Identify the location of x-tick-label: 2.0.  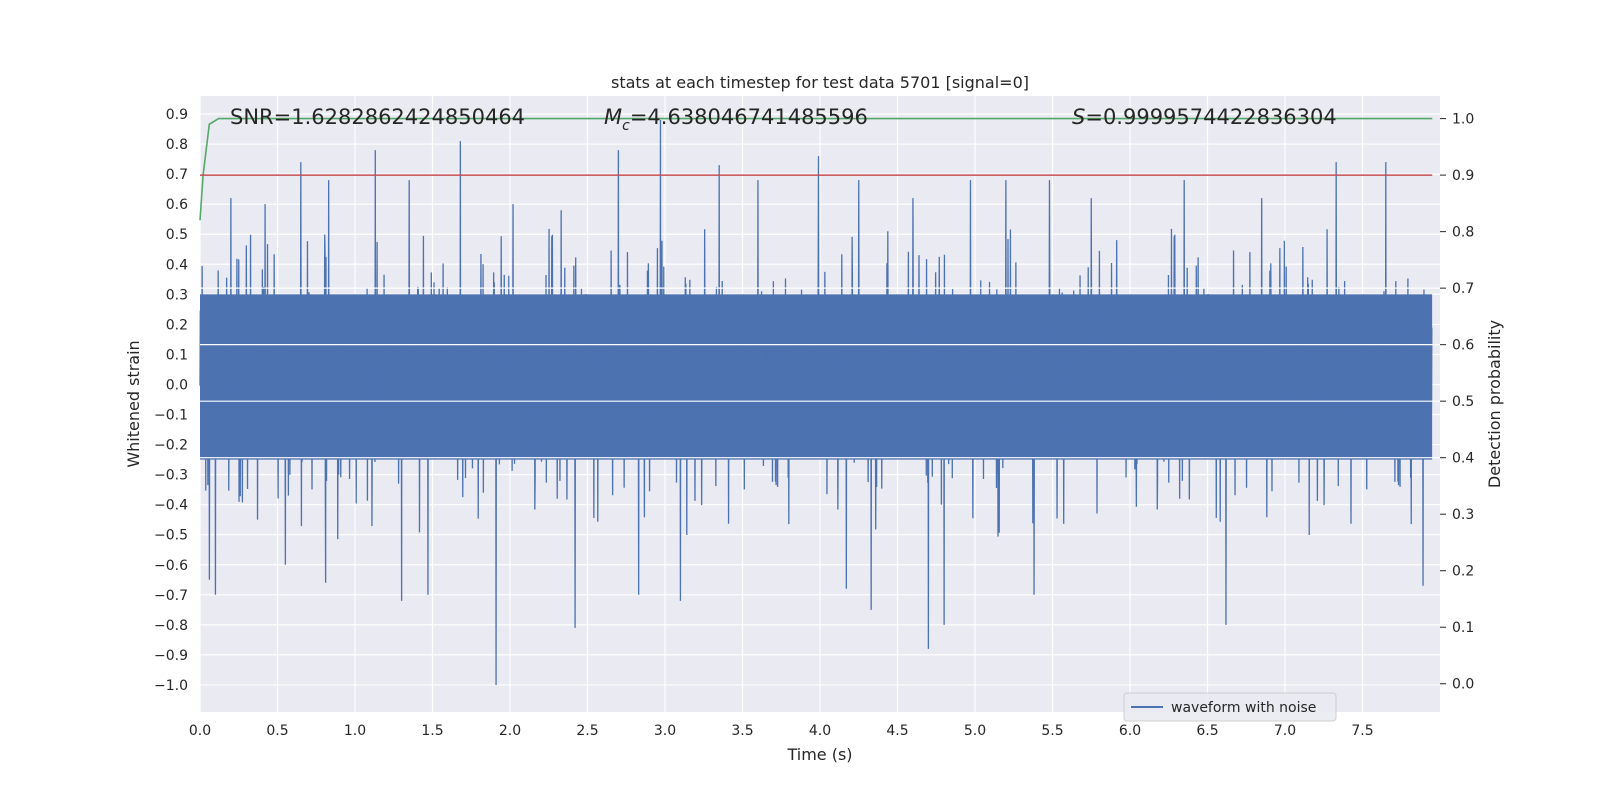
(510, 731).